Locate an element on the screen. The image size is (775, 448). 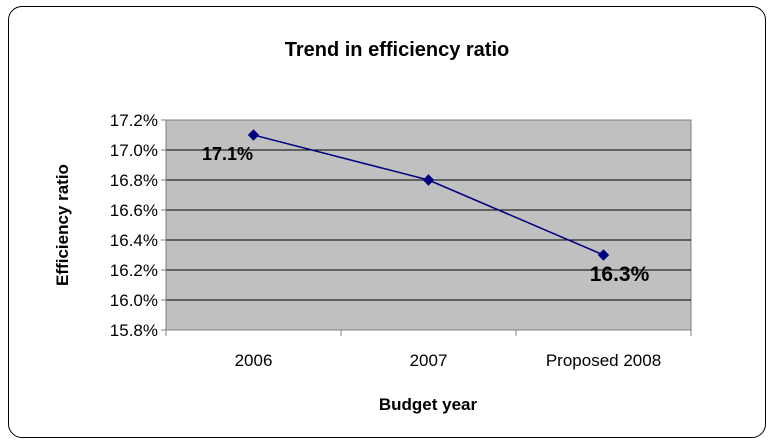
y-tick-label: 16.8% is located at coordinates (134, 180).